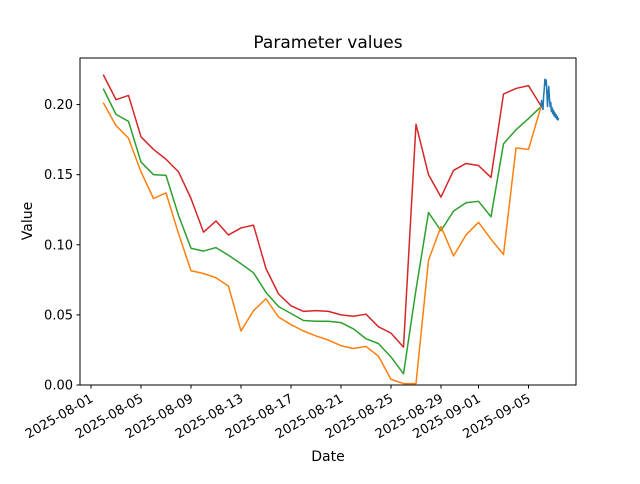 Image resolution: width=640 pixels, height=484 pixels. I want to click on y-tick-label: 0.00, so click(58, 386).